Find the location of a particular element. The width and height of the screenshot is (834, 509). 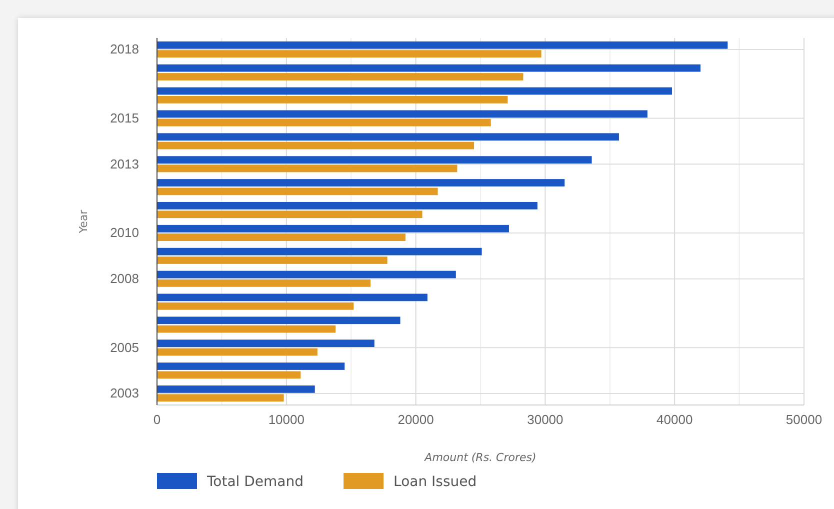

x-tick-label: 0 is located at coordinates (157, 420).